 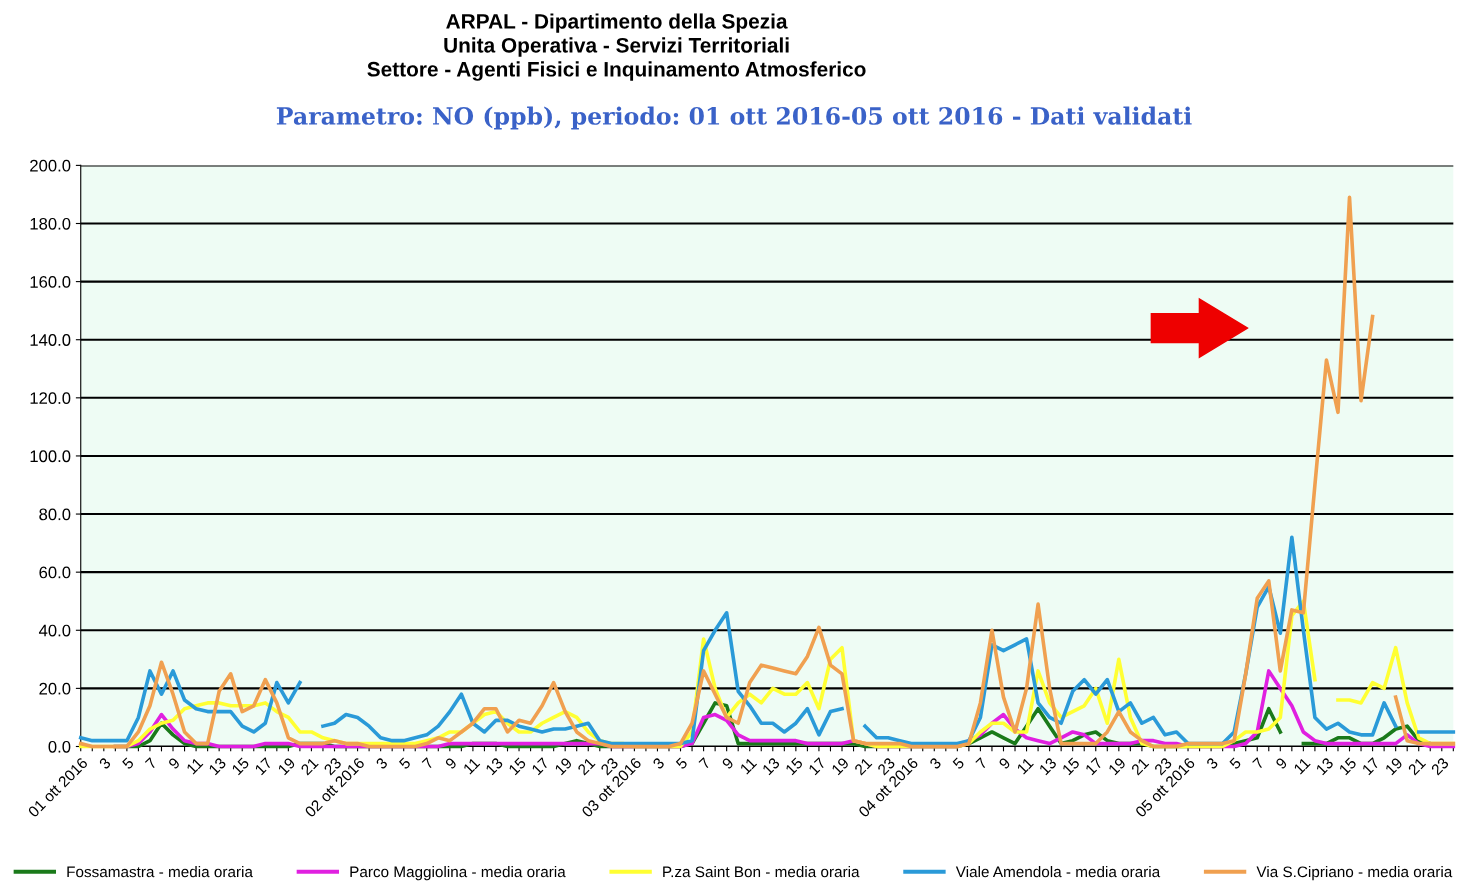 What do you see at coordinates (761, 872) in the screenshot?
I see `legend-label: P.za Saint Bon - media oraria` at bounding box center [761, 872].